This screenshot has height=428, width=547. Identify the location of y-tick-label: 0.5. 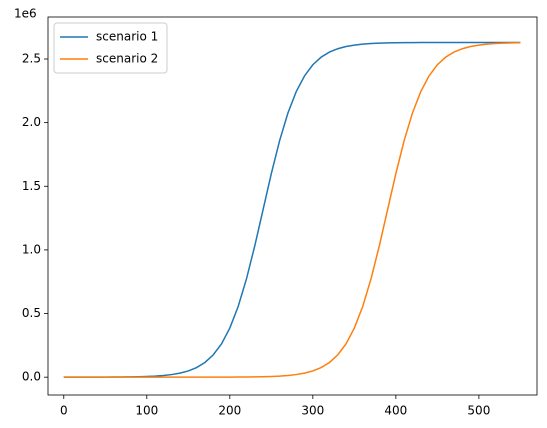
(31, 313).